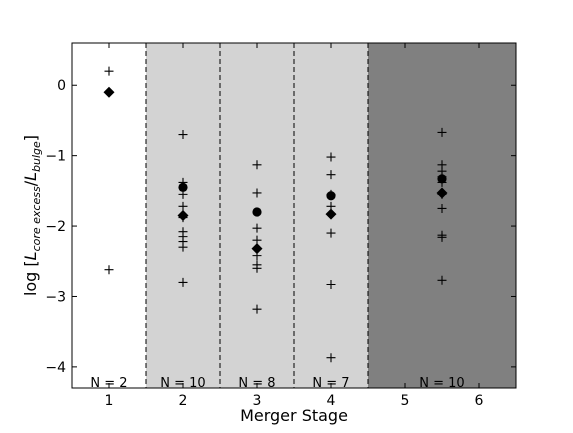 This screenshot has height=433, width=573. I want to click on y-axis-title-prefix: log [, so click(30, 278).